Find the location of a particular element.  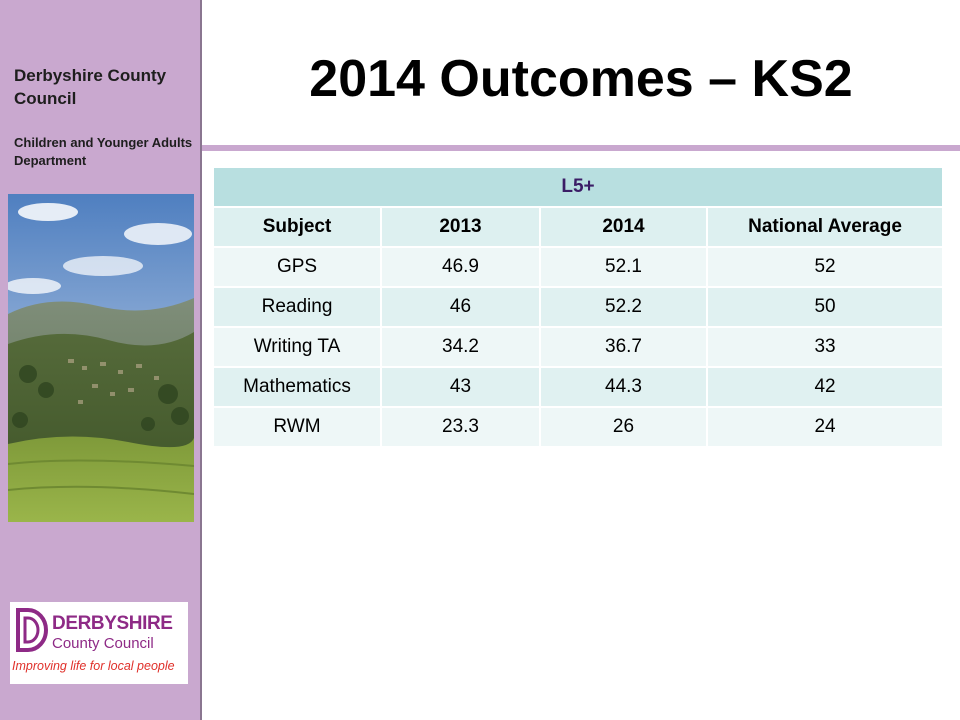

table-row: RWM 23.3 26 24 is located at coordinates (578, 427).